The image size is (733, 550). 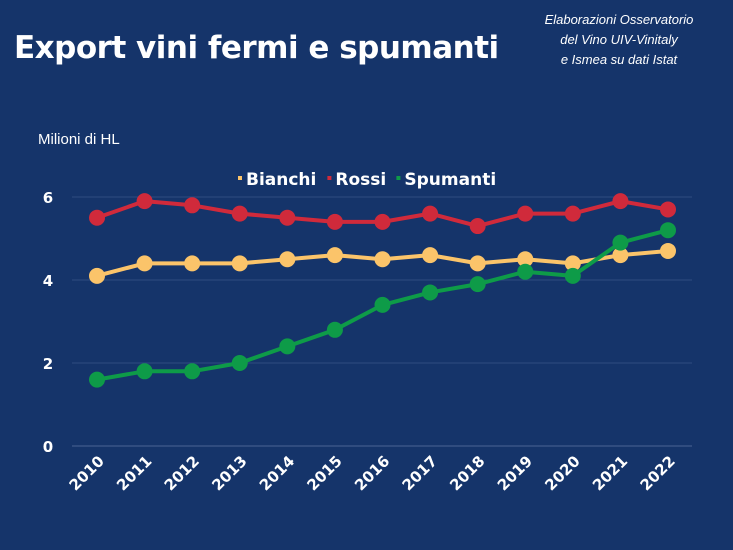 I want to click on x-tick-label: 2017, so click(x=420, y=473).